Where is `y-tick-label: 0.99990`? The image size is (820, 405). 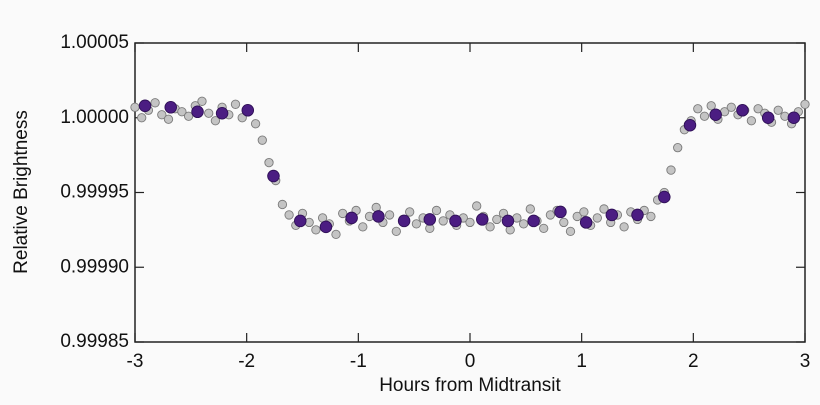
y-tick-label: 0.99990 is located at coordinates (94, 266).